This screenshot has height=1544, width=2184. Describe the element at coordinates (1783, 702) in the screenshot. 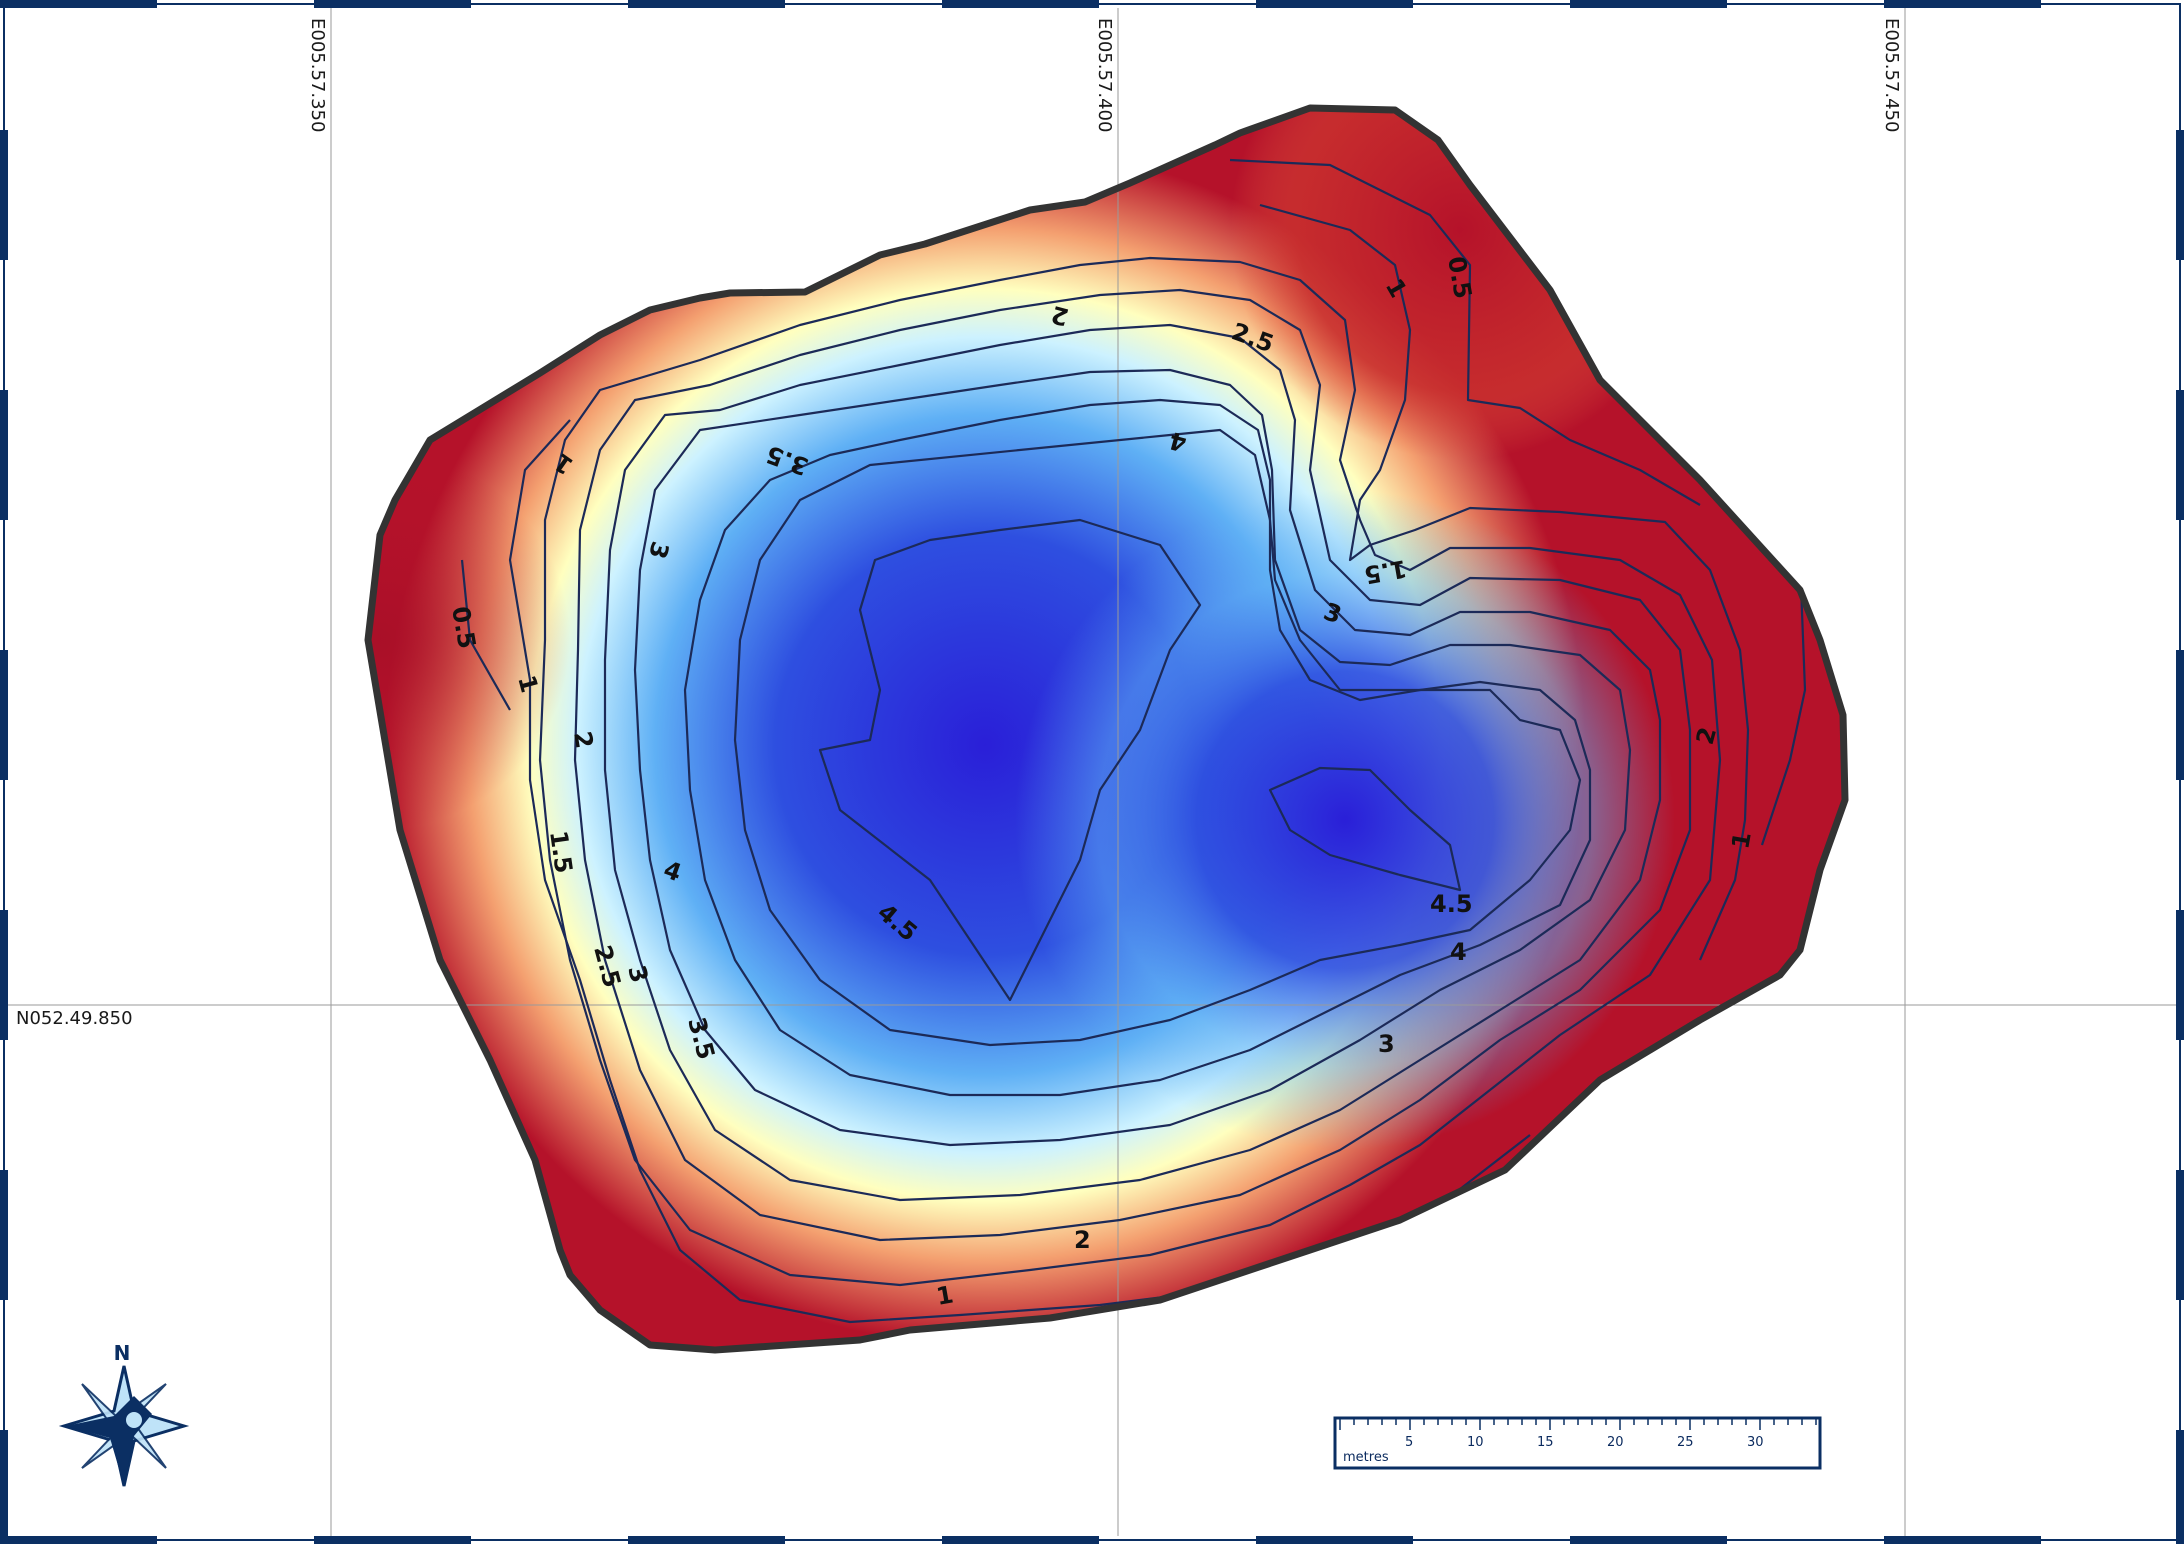

I see `contour-0-5-east` at that location.